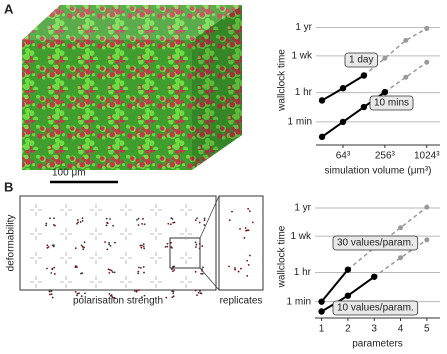 This screenshot has width=447, height=354. I want to click on y-tick-label: 1 hr, so click(304, 92).